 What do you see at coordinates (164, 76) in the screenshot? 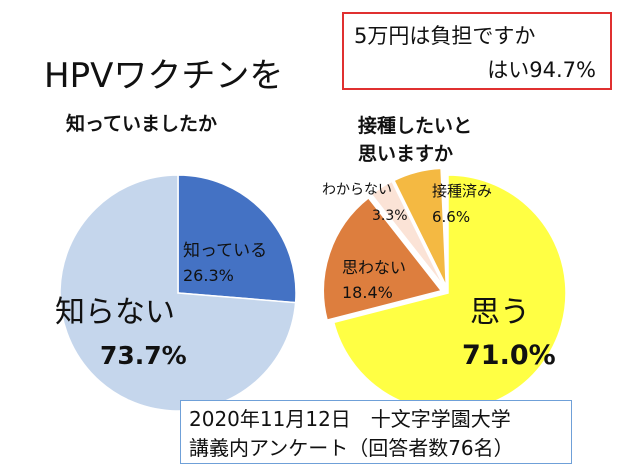
I see `page-title: HPVワクチンを` at bounding box center [164, 76].